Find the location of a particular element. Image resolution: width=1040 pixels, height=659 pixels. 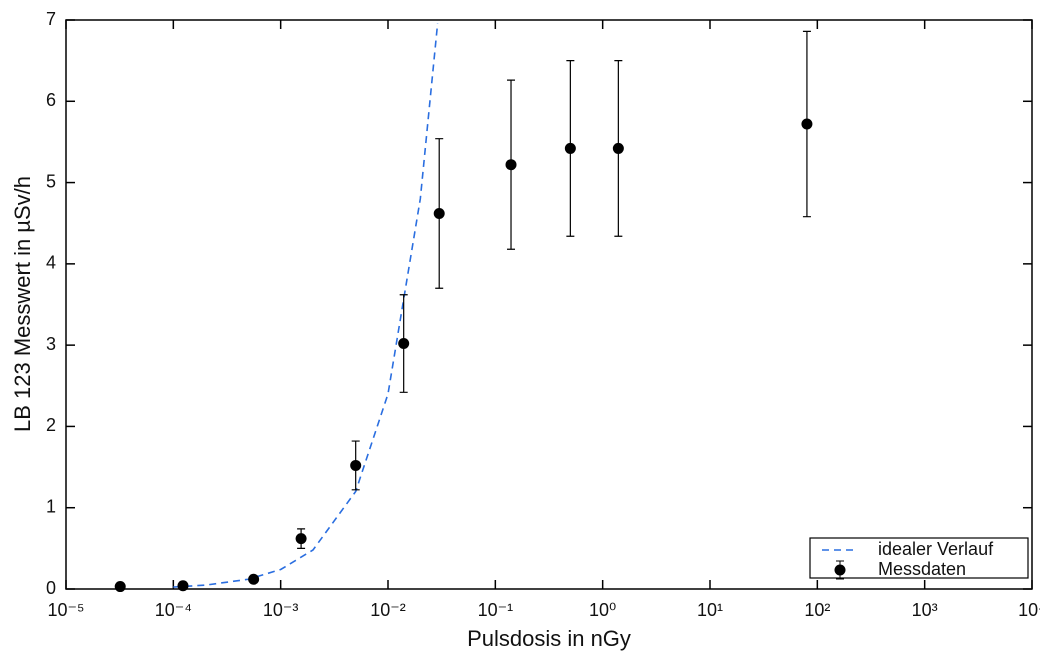

legend-box is located at coordinates (919, 558).